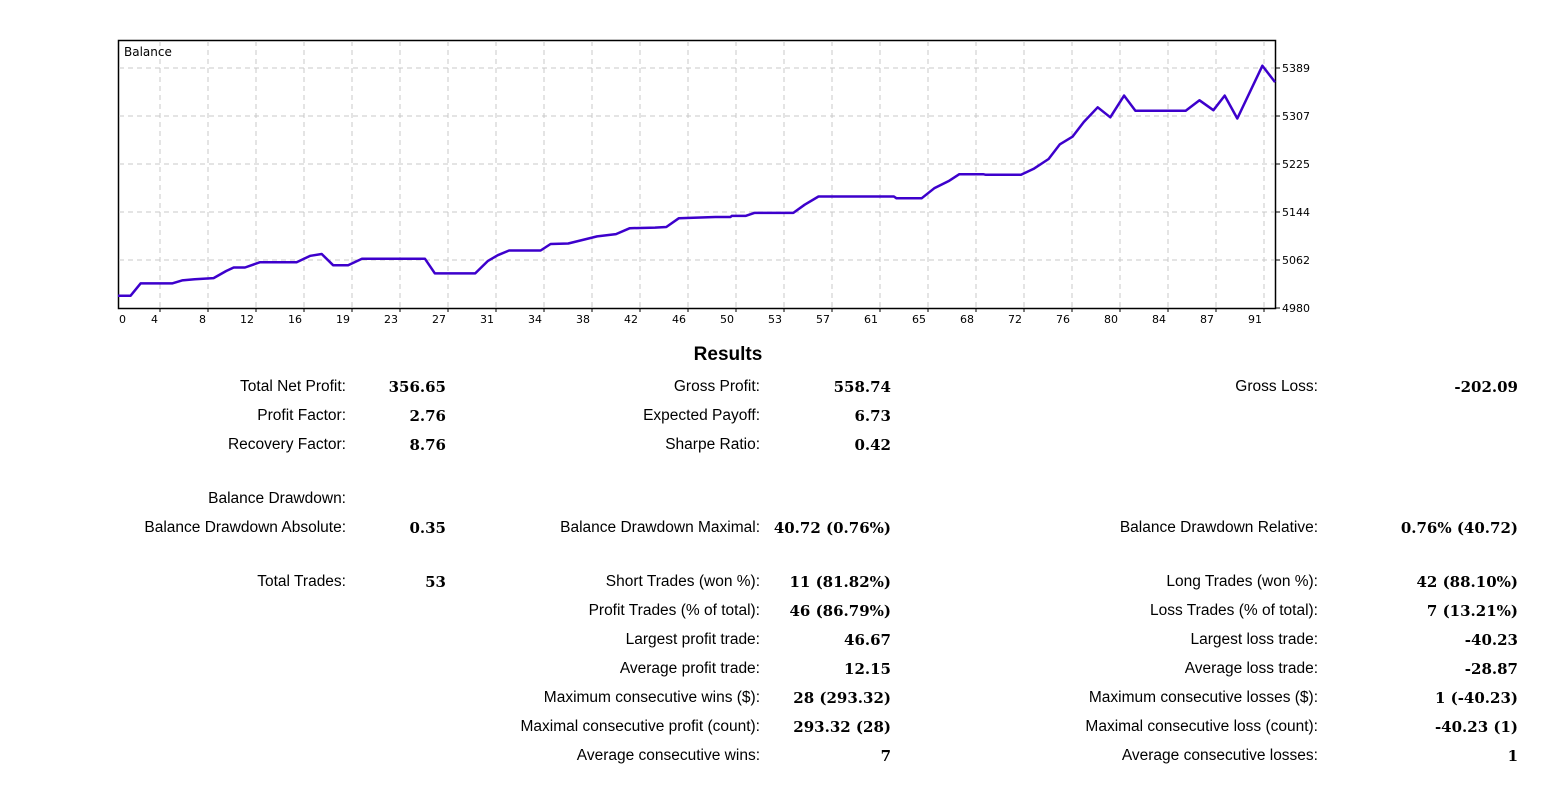 The height and width of the screenshot is (794, 1543). What do you see at coordinates (682, 581) in the screenshot?
I see `stat-label: Short Trades (won %):` at bounding box center [682, 581].